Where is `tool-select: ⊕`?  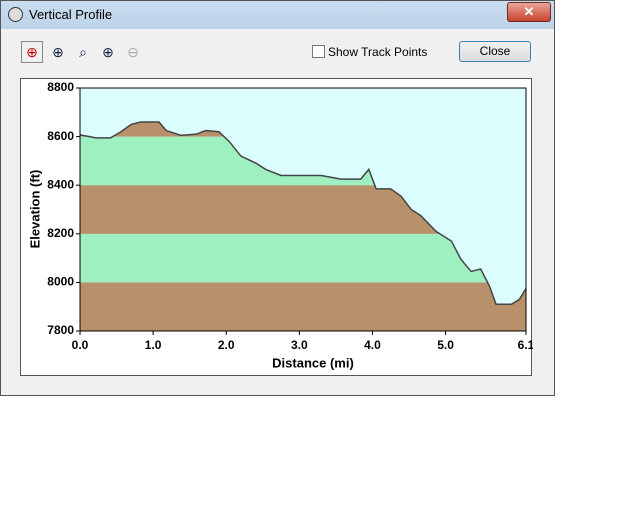
tool-select: ⊕ is located at coordinates (32, 52).